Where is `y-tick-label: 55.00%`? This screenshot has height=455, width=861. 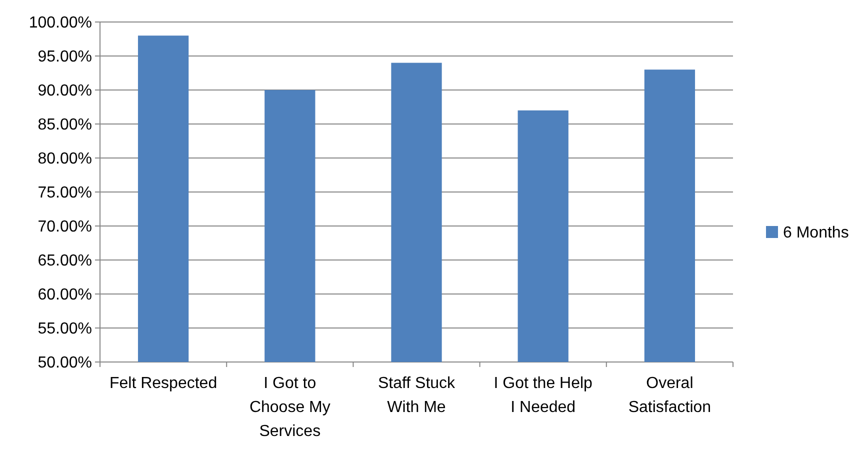
y-tick-label: 55.00% is located at coordinates (65, 329).